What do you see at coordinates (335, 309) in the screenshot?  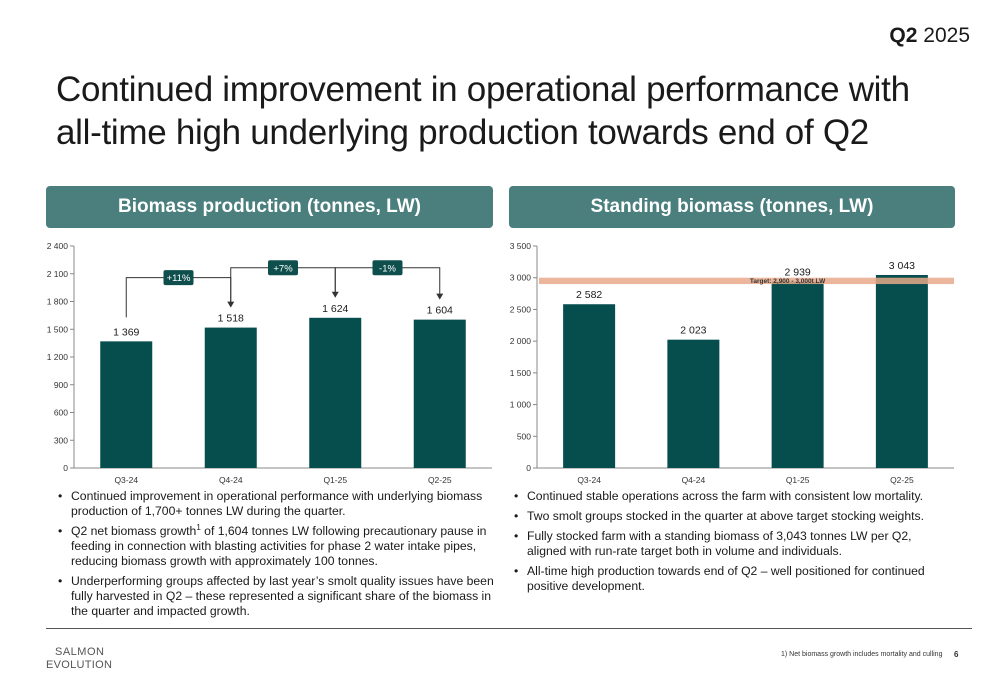 I see `data-label: 1 624` at bounding box center [335, 309].